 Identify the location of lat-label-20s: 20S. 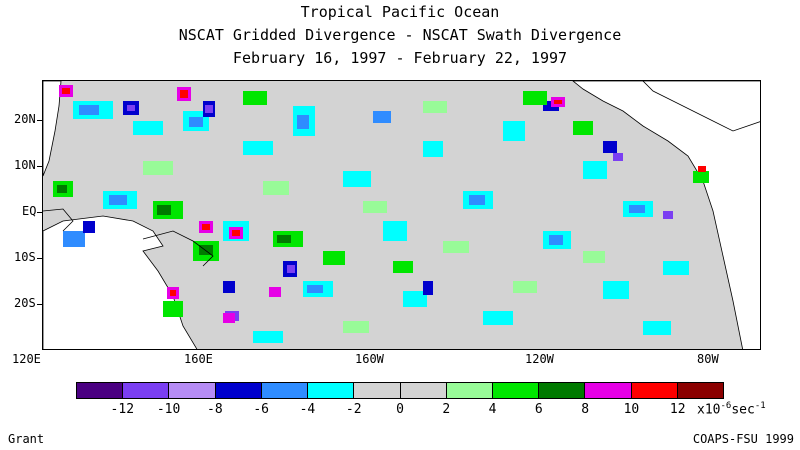
(25, 303).